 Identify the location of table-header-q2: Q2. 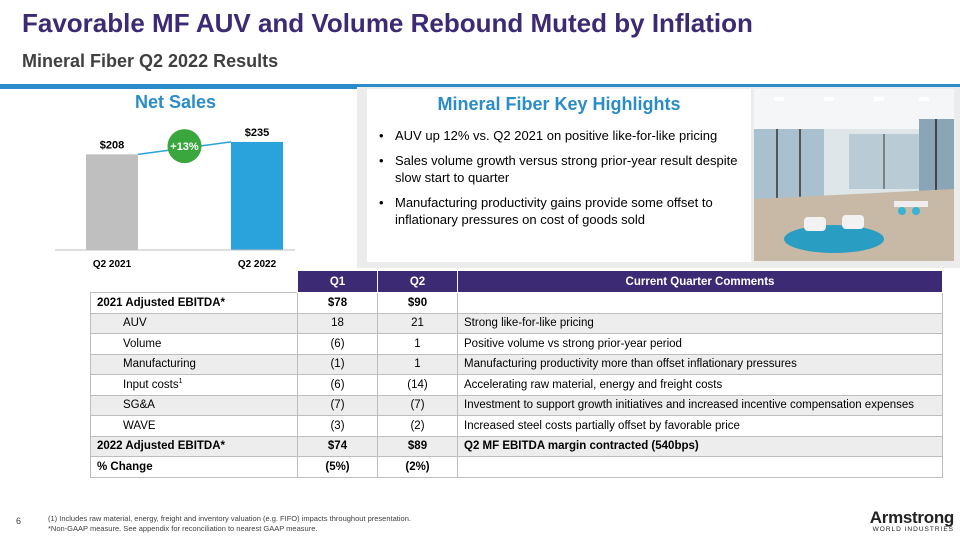
(417, 281).